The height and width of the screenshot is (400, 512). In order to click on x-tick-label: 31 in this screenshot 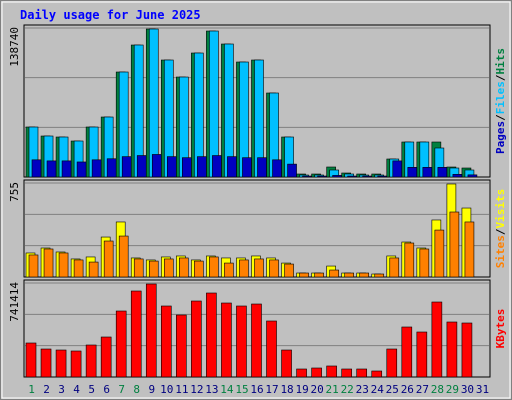, I will do `click(482, 389)`.